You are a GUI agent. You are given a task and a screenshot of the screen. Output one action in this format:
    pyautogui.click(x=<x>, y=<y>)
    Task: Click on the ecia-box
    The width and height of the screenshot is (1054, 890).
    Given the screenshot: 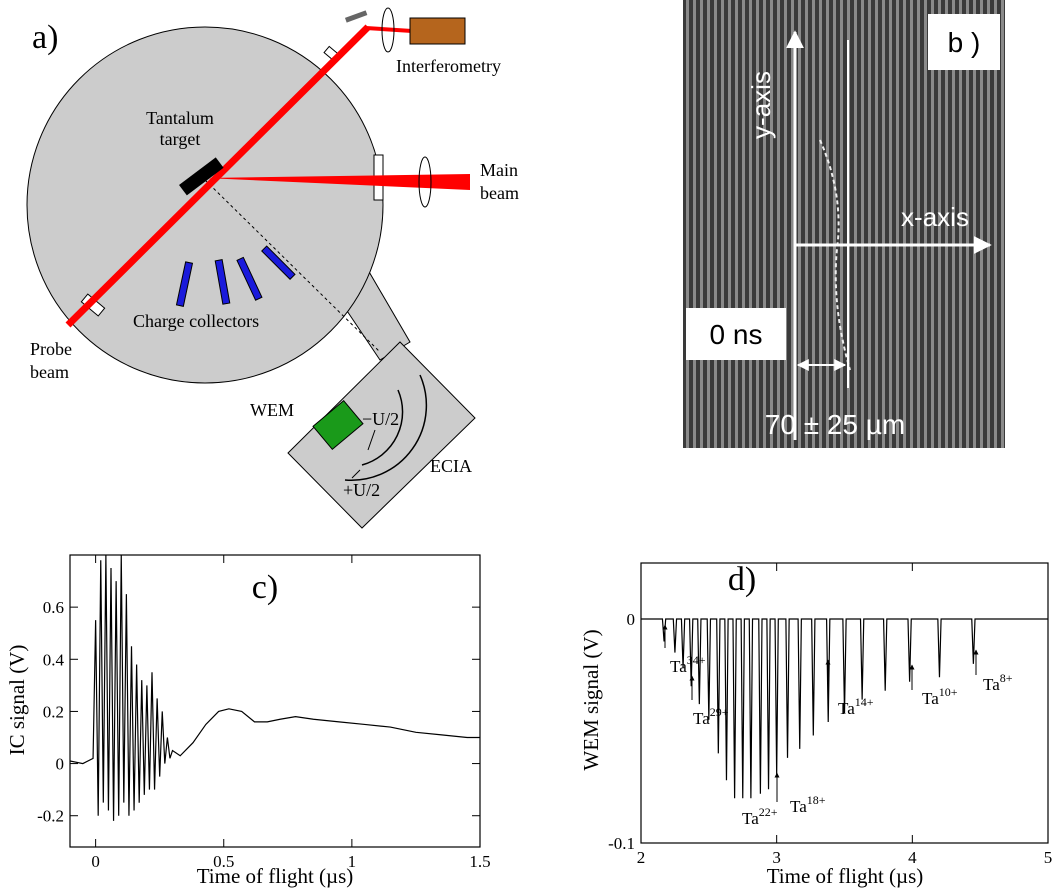 What is the action you would take?
    pyautogui.click(x=381, y=435)
    